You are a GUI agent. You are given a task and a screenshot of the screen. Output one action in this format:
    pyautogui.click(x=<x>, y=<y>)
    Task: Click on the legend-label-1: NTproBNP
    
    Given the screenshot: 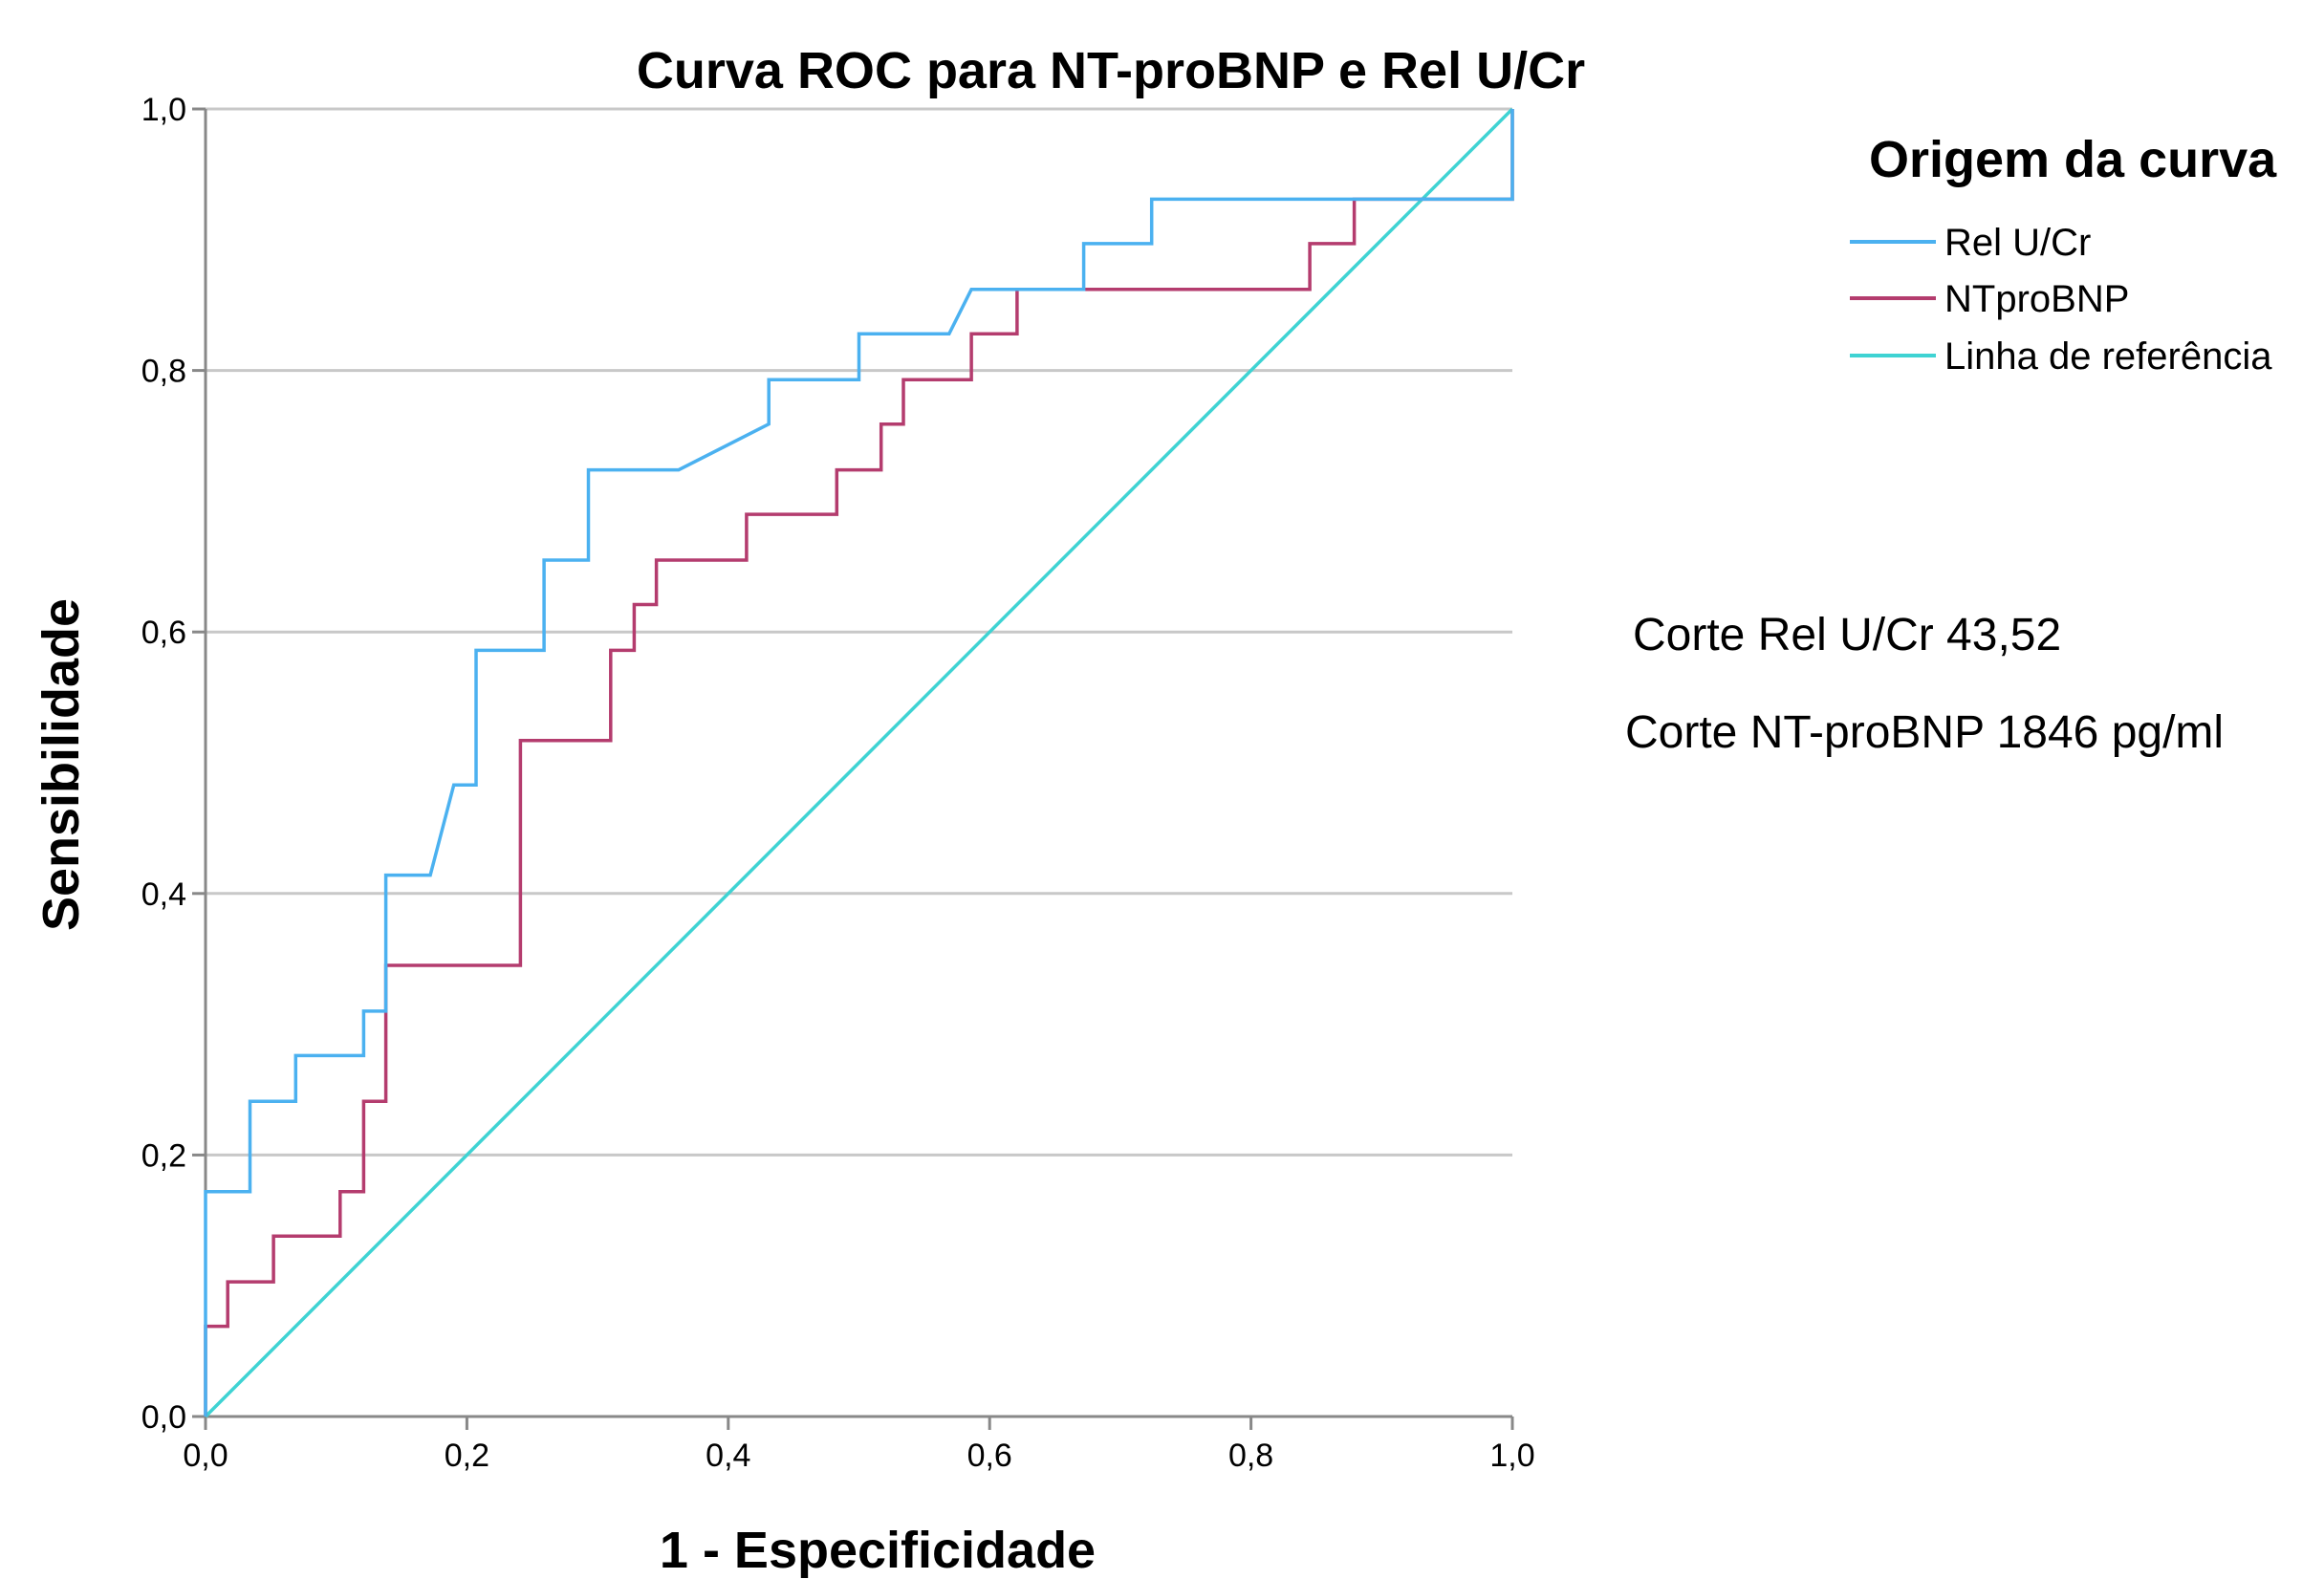 What is the action you would take?
    pyautogui.click(x=2036, y=299)
    